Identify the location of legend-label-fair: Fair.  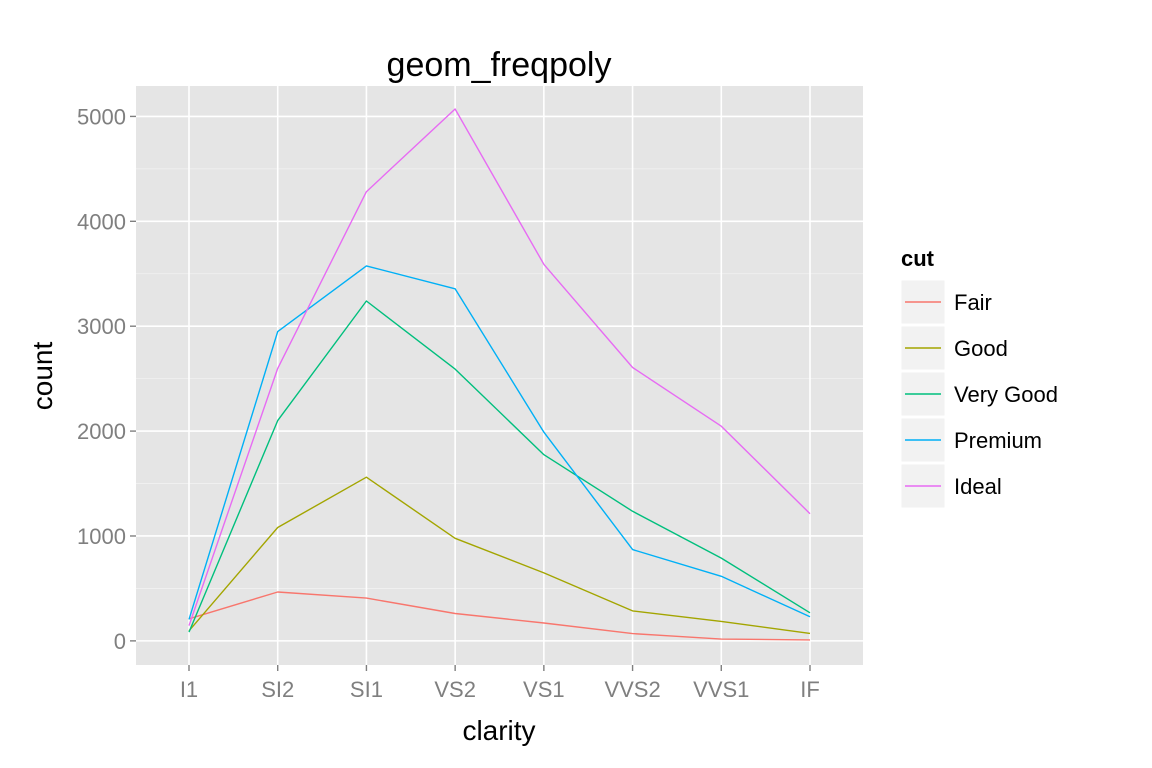
(973, 302).